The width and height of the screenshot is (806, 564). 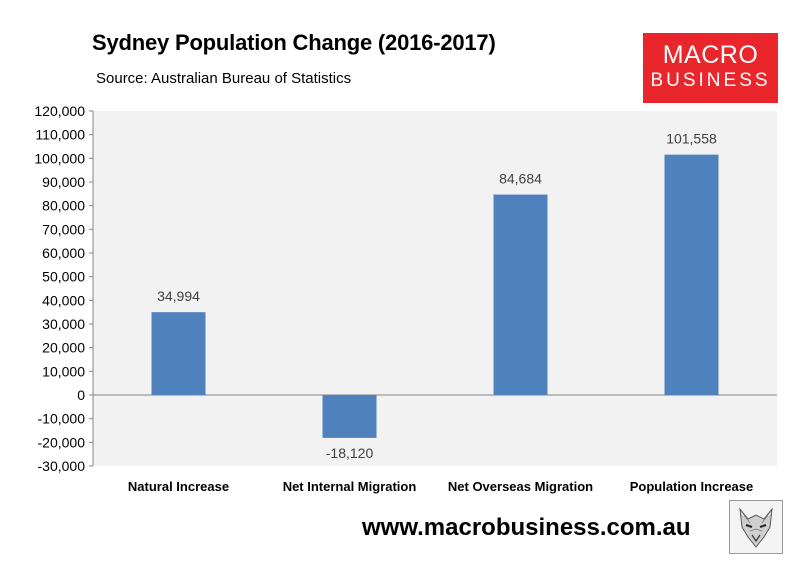 I want to click on data-label: 34,994, so click(x=178, y=296).